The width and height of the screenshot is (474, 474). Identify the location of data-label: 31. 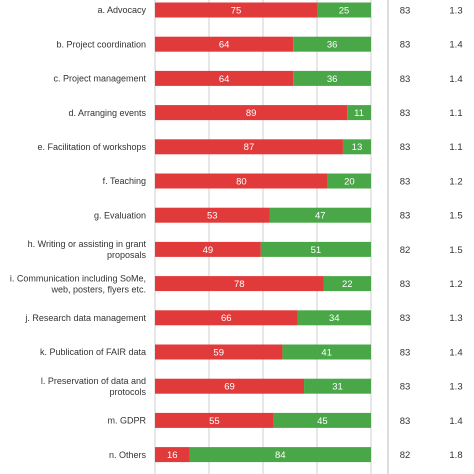
(337, 387).